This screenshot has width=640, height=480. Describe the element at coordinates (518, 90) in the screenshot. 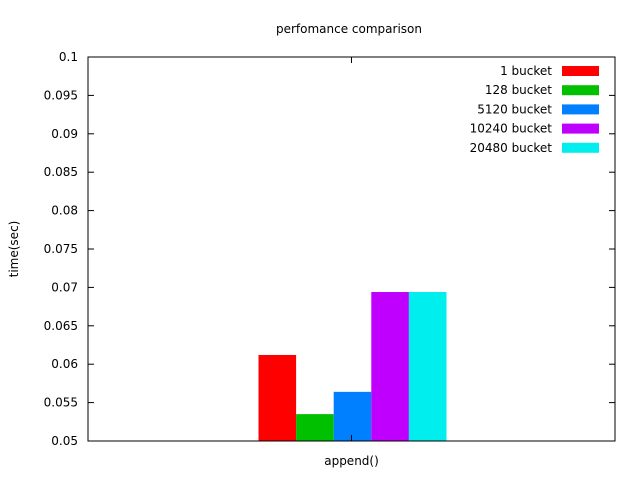

I see `legend-label: 128 bucket` at that location.